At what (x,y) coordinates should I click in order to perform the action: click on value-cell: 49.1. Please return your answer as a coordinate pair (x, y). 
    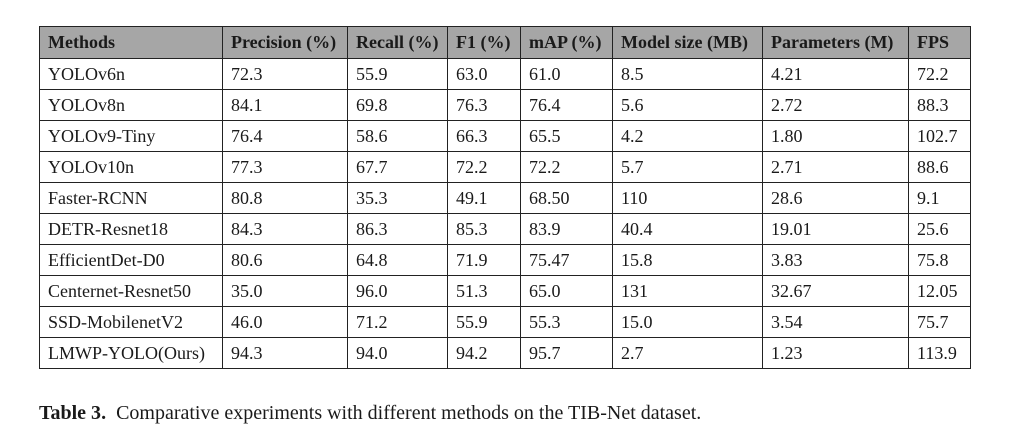
    Looking at the image, I should click on (484, 198).